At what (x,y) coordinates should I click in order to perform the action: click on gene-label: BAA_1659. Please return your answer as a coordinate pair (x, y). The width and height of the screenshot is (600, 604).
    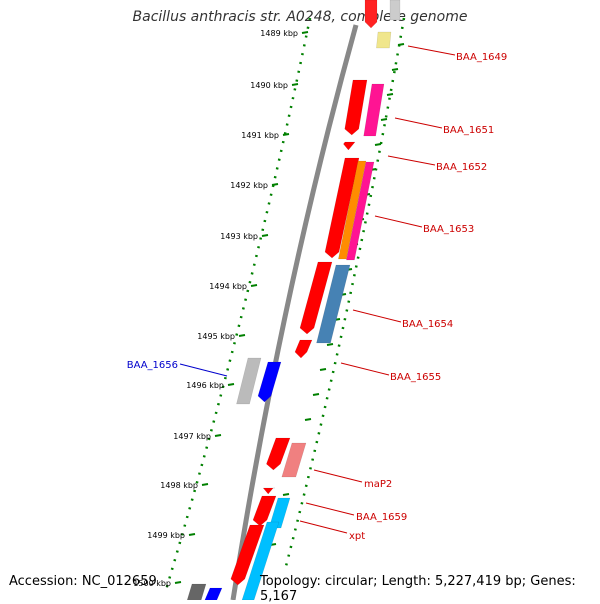
    Looking at the image, I should click on (381, 517).